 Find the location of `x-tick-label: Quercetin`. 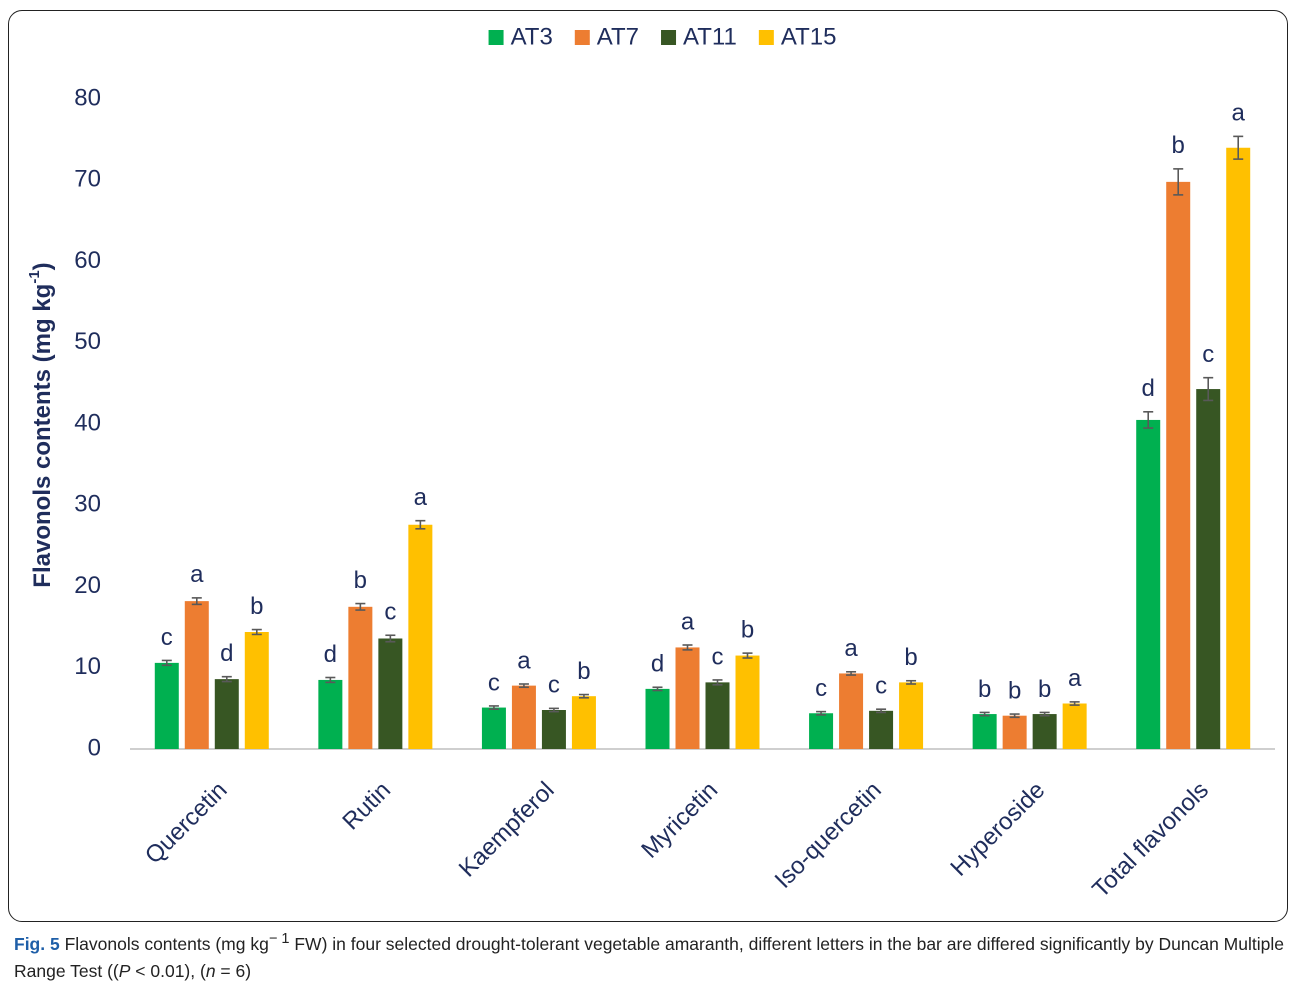

x-tick-label: Quercetin is located at coordinates (186, 823).